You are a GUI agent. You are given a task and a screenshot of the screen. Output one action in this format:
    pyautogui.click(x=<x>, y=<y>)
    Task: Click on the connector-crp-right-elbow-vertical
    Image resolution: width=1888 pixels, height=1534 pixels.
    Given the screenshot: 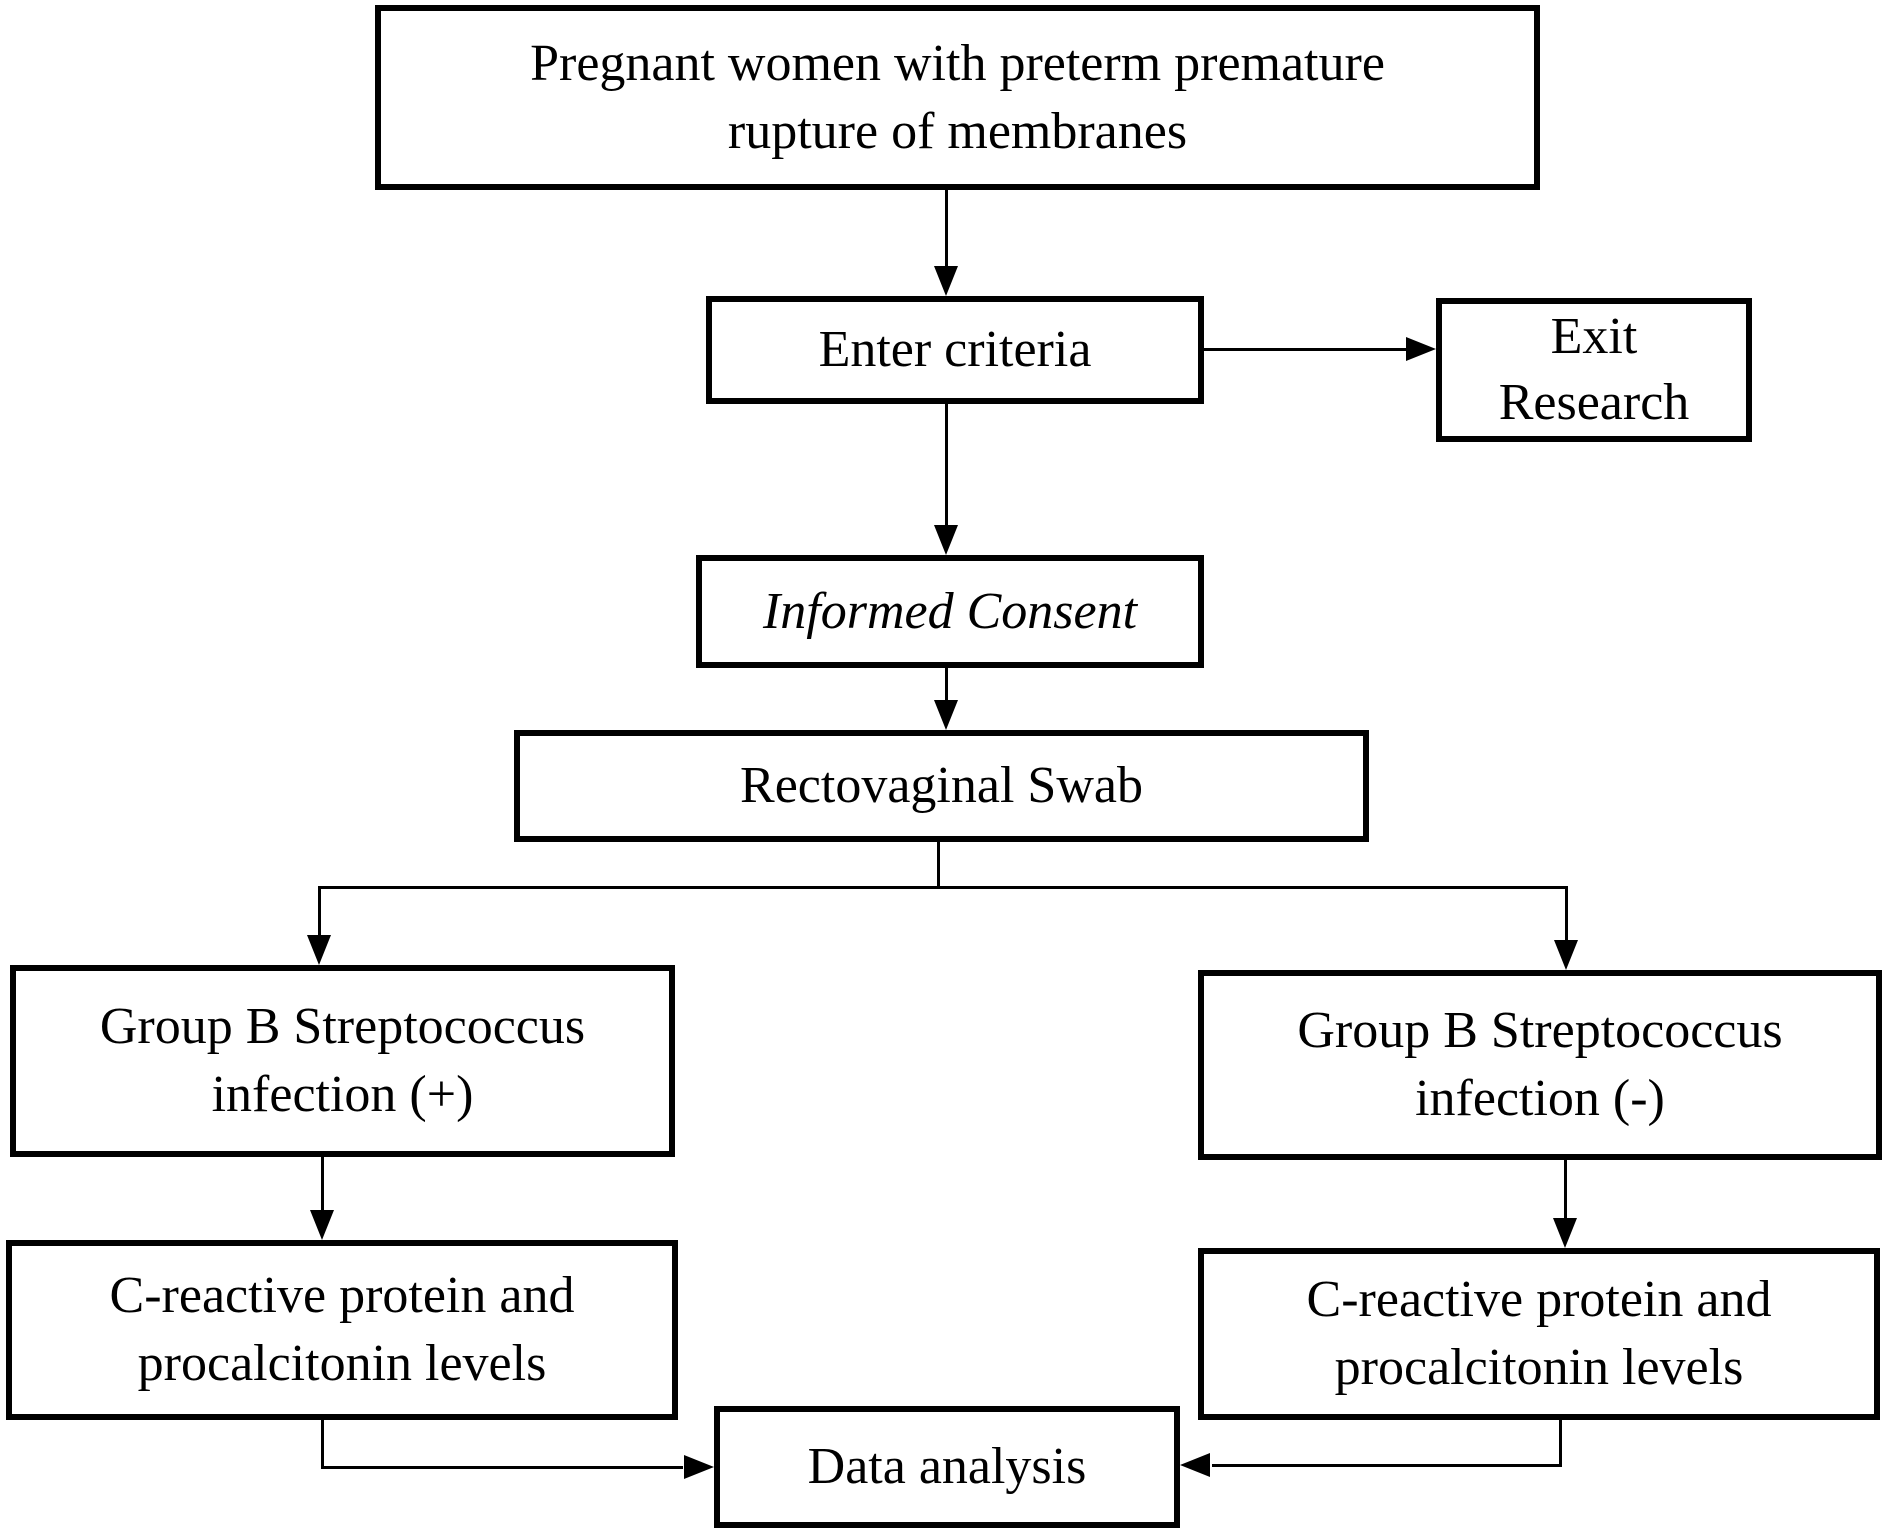 What is the action you would take?
    pyautogui.click(x=1560, y=1443)
    